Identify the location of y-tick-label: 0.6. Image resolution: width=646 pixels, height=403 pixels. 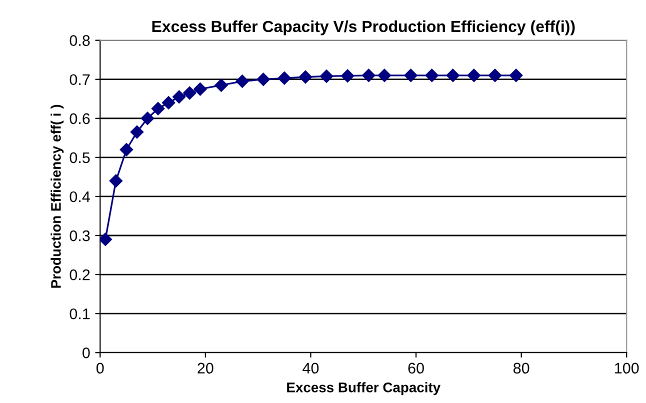
(80, 118).